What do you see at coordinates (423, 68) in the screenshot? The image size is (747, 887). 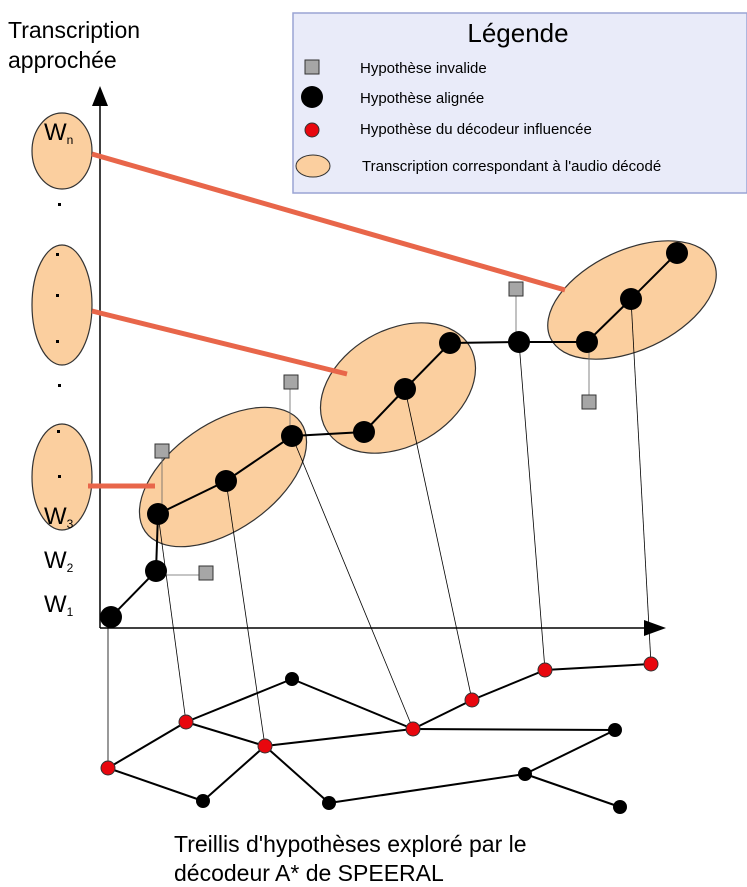 I see `legend-item-invalid: Hypothèse invalide` at bounding box center [423, 68].